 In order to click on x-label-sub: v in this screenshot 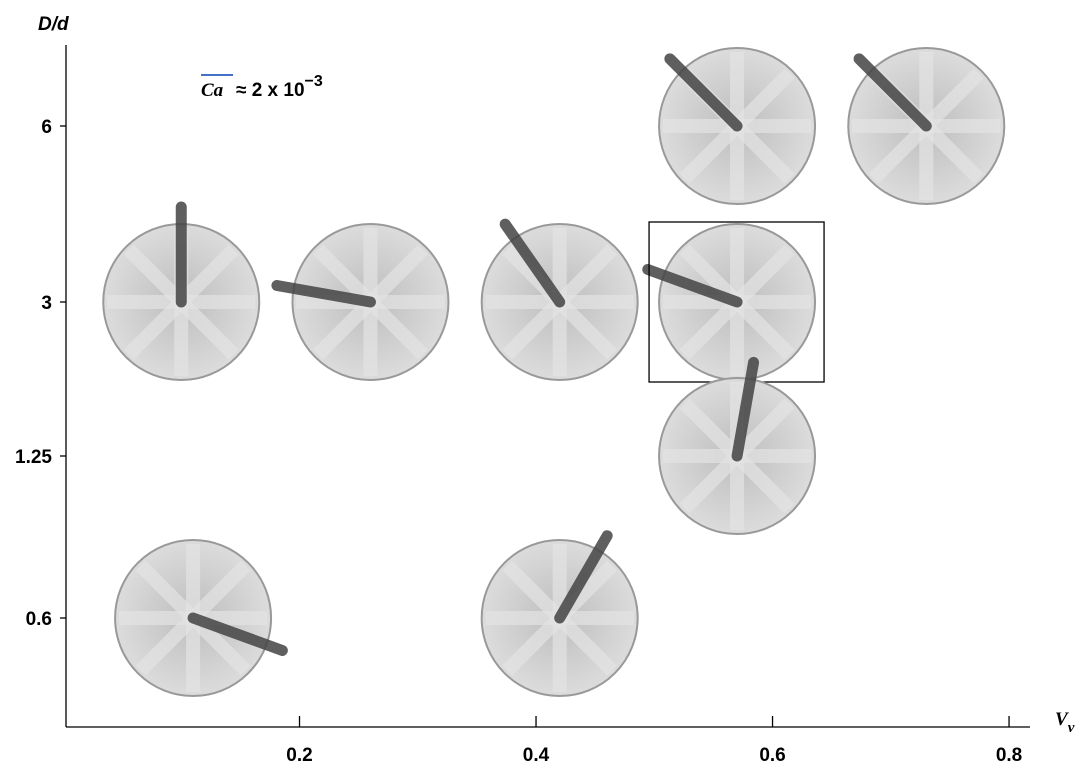, I will do `click(1071, 728)`.